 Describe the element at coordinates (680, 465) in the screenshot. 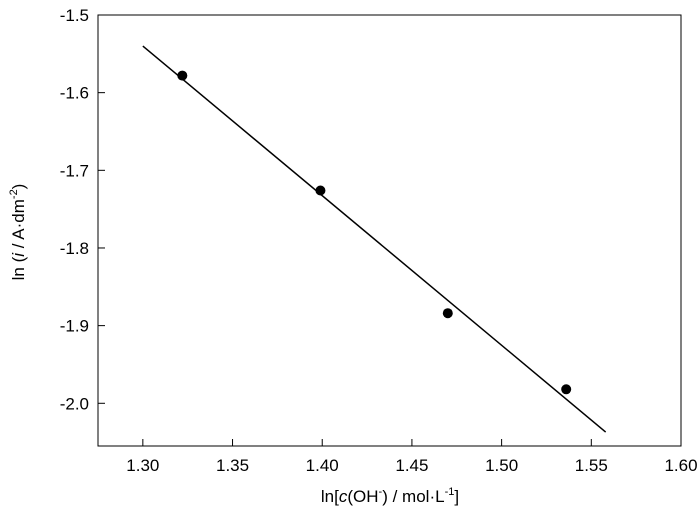

I see `x-tick-label: 1.60` at that location.